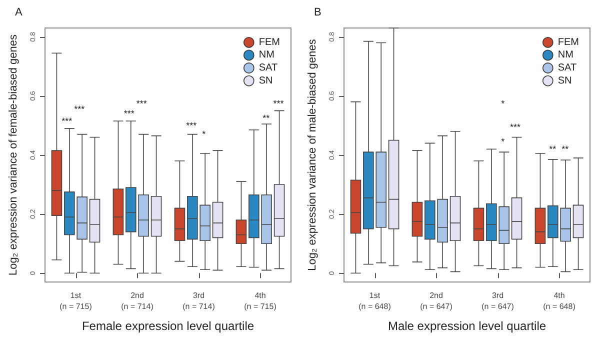 The height and width of the screenshot is (340, 599). I want to click on x-tick-label: 2nd (n = 647), so click(436, 301).